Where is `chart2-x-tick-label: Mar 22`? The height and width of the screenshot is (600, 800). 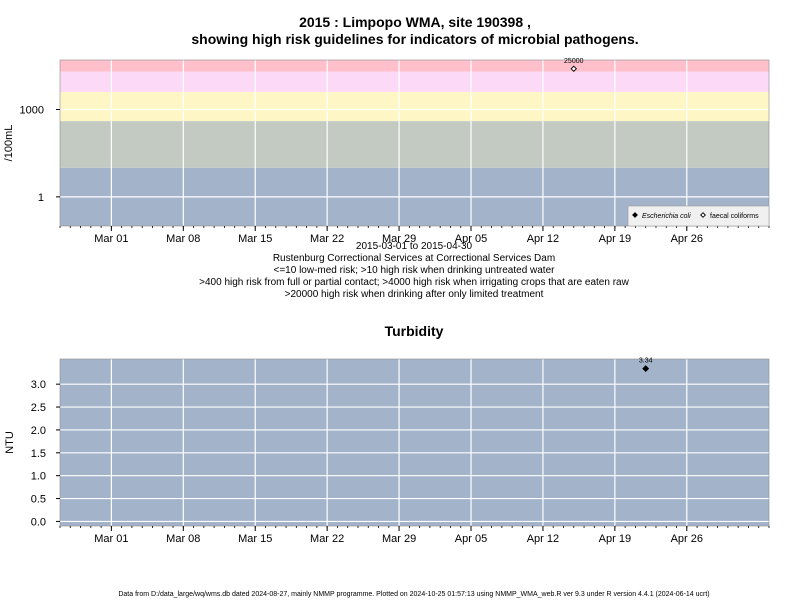 chart2-x-tick-label: Mar 22 is located at coordinates (327, 539).